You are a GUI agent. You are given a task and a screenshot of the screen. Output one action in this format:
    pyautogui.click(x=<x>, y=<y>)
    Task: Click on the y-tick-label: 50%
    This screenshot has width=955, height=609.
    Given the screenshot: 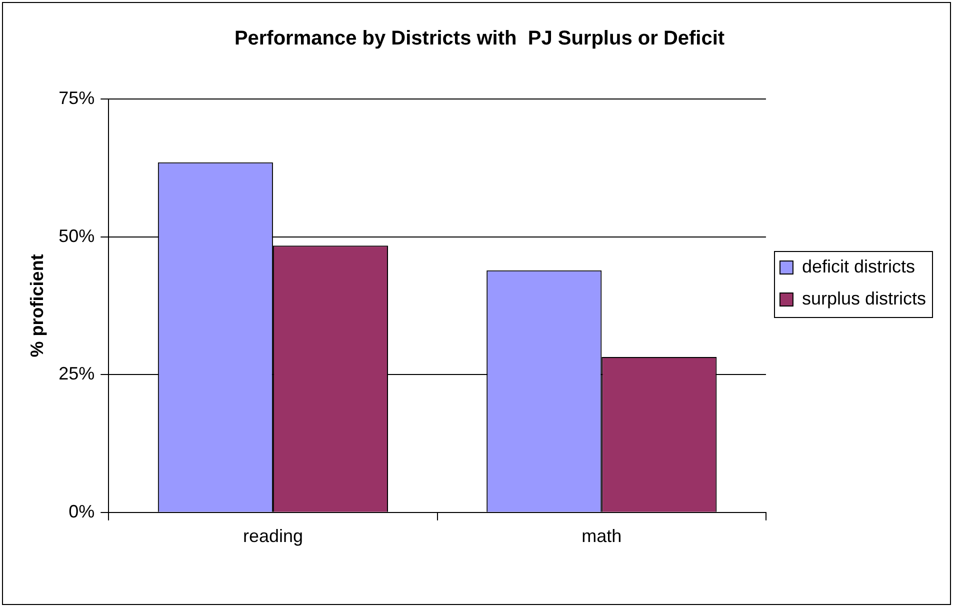 What is the action you would take?
    pyautogui.click(x=76, y=236)
    